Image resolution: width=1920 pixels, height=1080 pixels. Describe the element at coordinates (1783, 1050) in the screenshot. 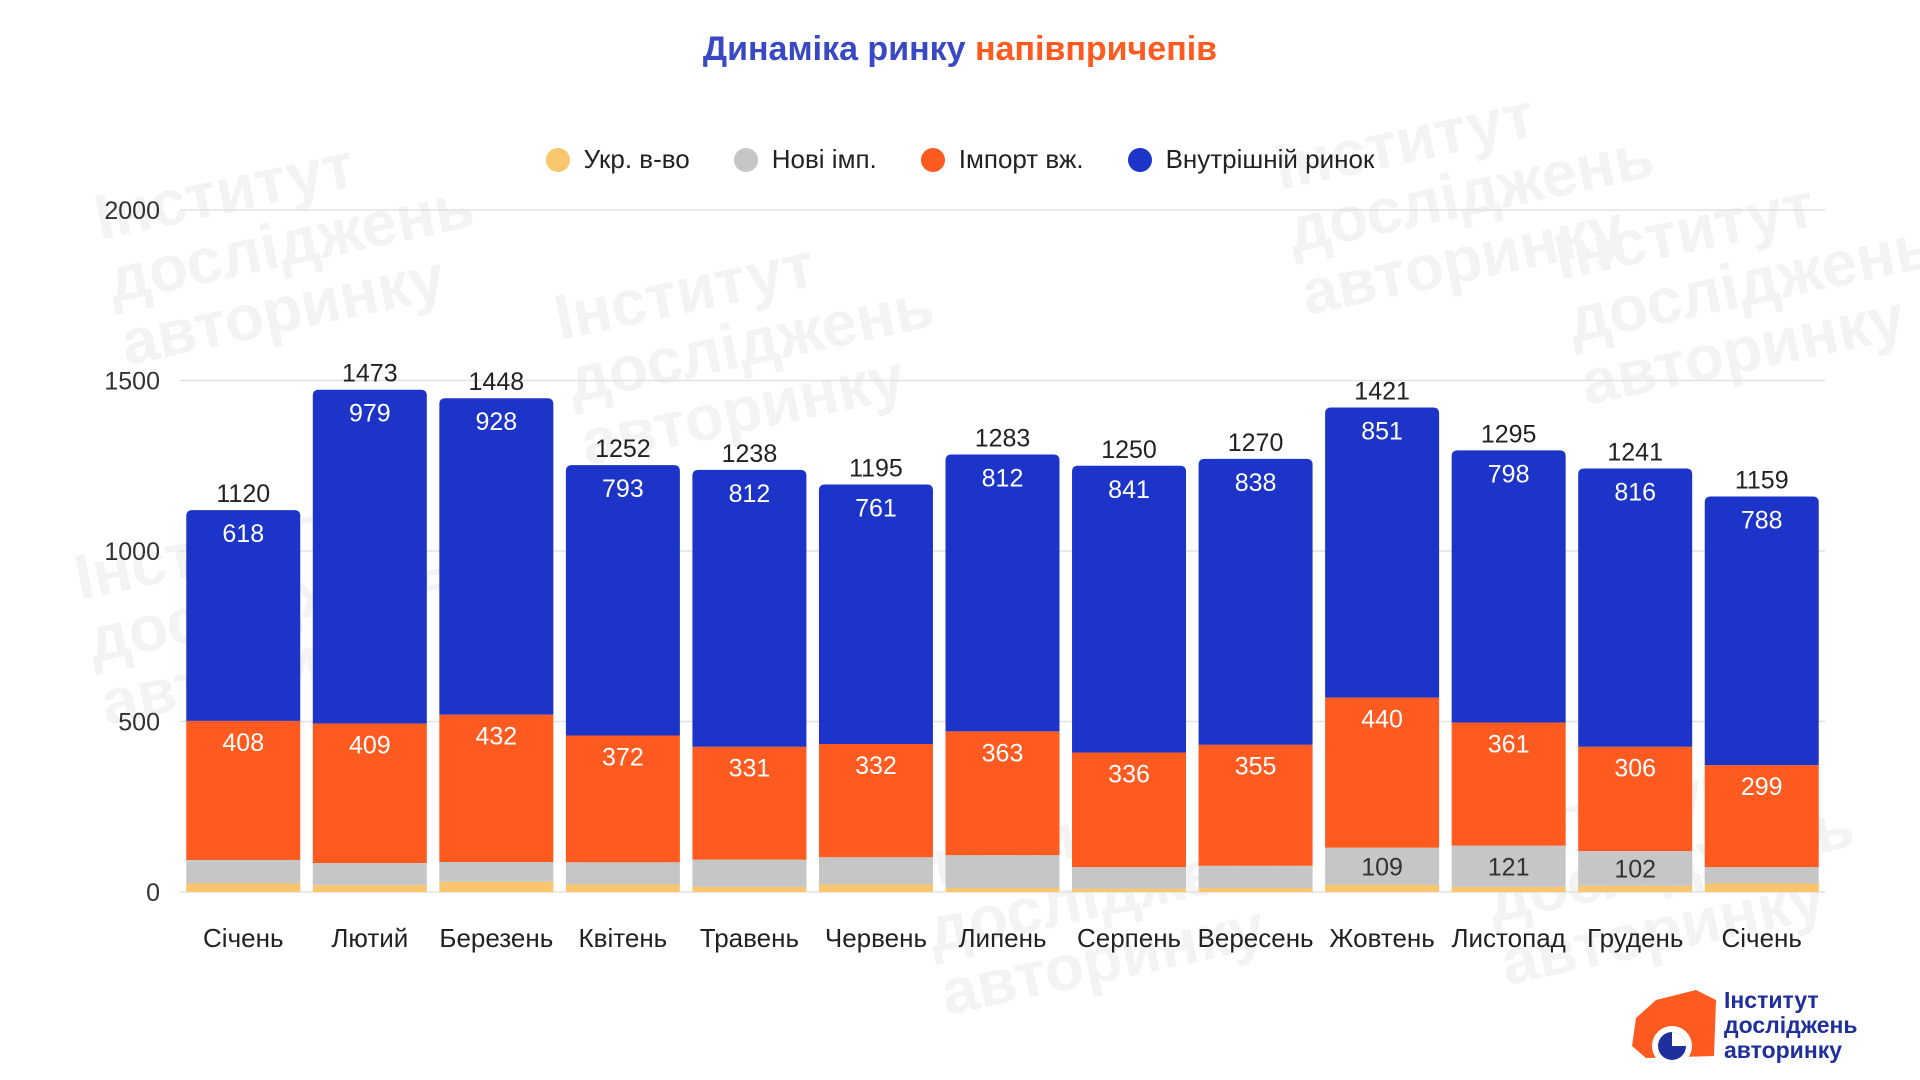

I see `logo-line3: авторинку` at that location.